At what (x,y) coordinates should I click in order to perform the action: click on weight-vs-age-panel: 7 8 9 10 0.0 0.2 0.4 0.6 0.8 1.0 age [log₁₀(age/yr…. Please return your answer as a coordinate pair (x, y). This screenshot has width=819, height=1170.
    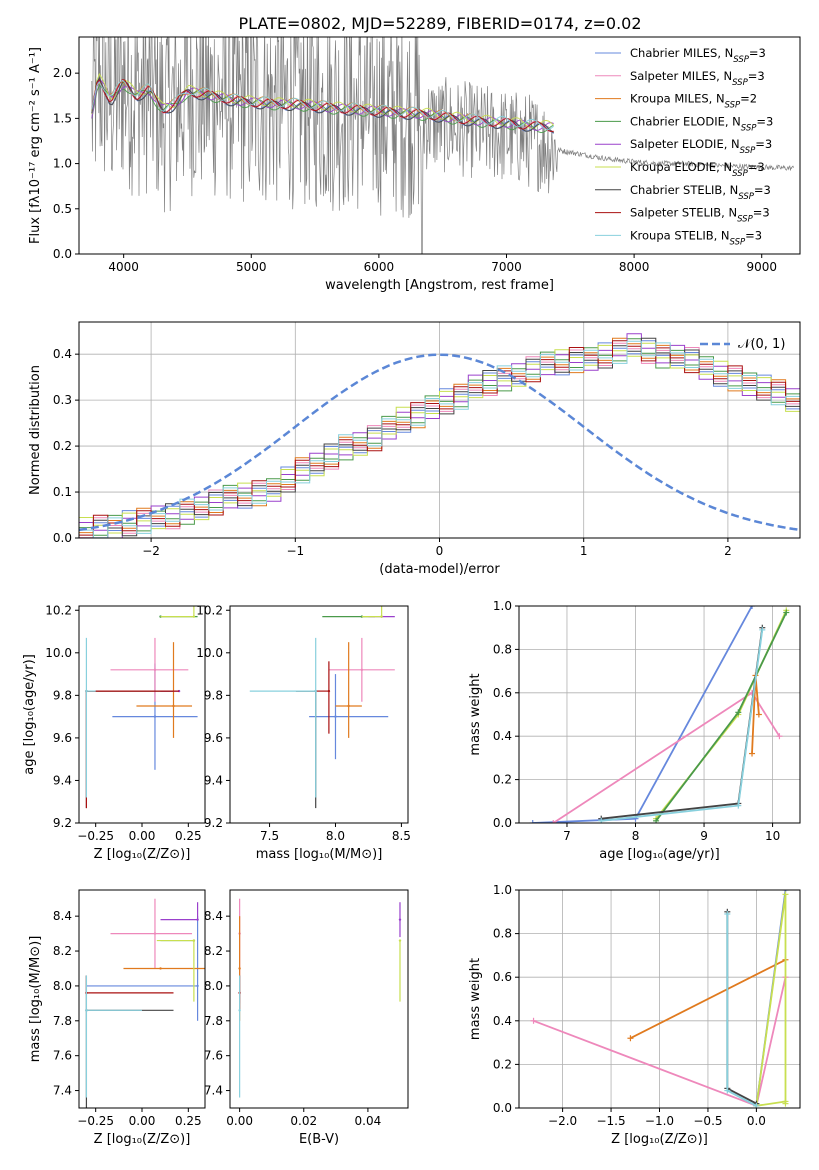
    Looking at the image, I should click on (634, 730).